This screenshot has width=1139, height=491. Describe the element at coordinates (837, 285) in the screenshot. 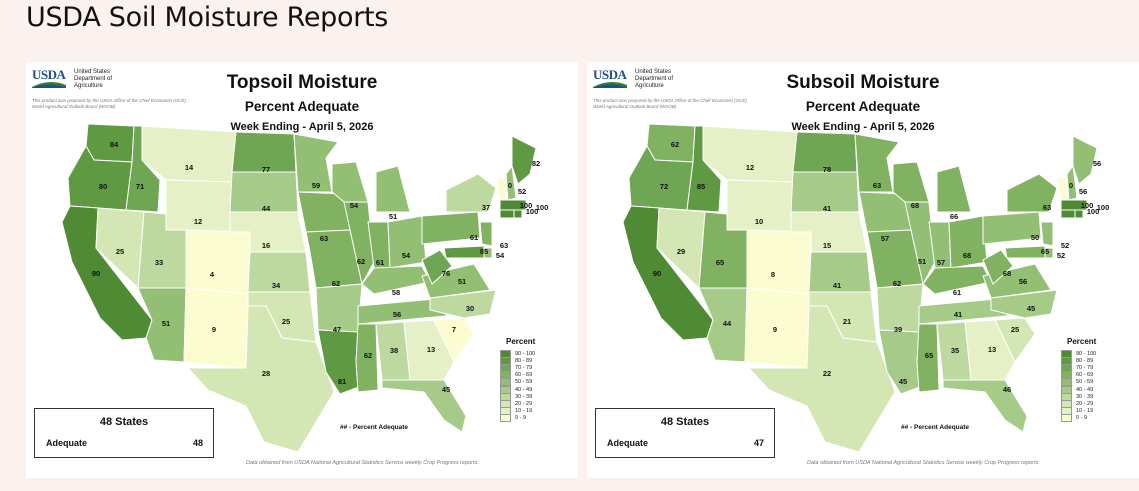

I see `state-value-ks: 41` at that location.